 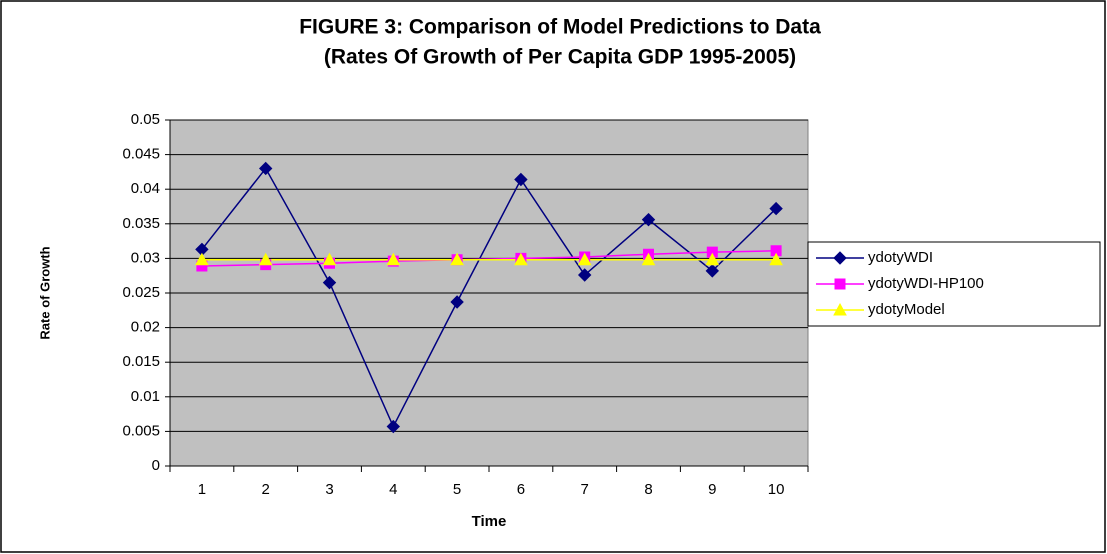 What do you see at coordinates (145, 119) in the screenshot?
I see `y-tick-label: 0.05` at bounding box center [145, 119].